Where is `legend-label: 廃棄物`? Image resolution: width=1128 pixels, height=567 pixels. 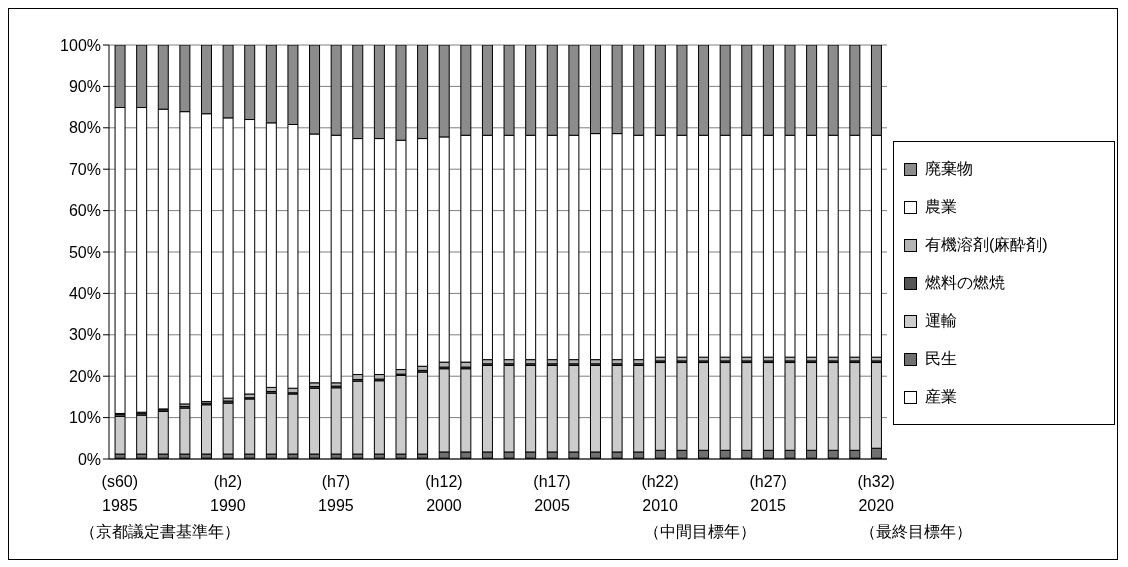 legend-label: 廃棄物 is located at coordinates (949, 168).